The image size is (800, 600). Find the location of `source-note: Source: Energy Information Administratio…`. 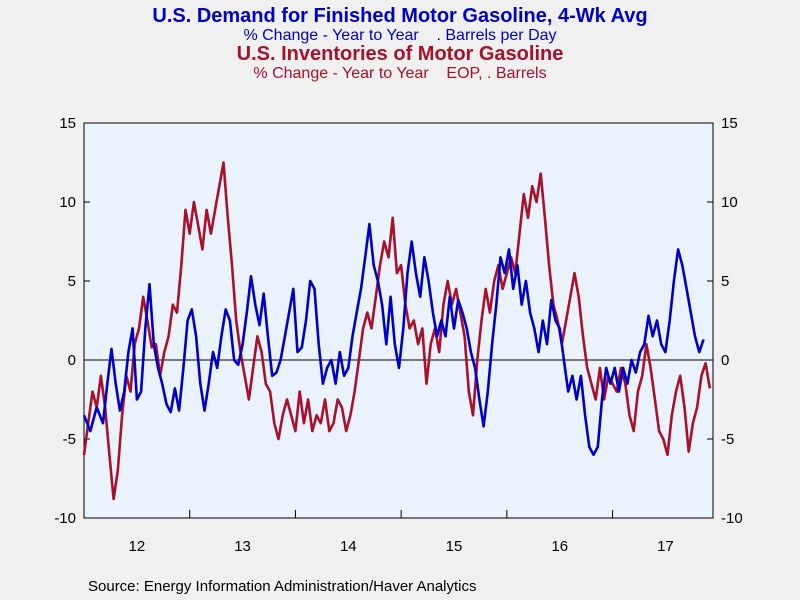

source-note: Source: Energy Information Administratio… is located at coordinates (282, 586).